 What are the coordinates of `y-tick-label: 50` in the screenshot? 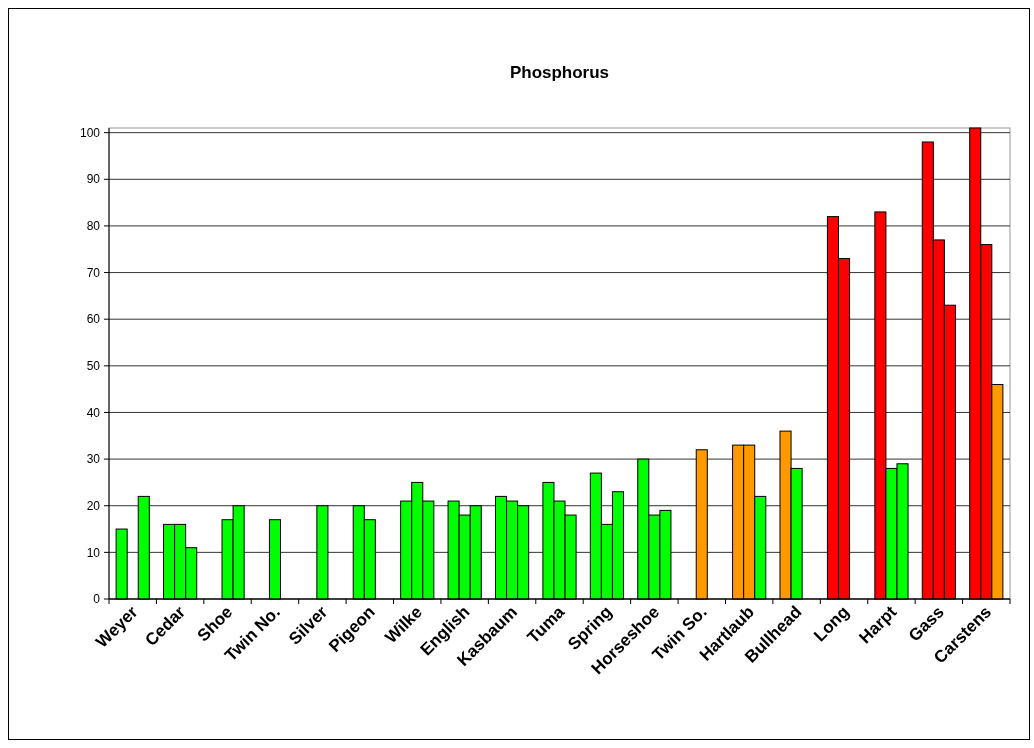 It's located at (93, 366).